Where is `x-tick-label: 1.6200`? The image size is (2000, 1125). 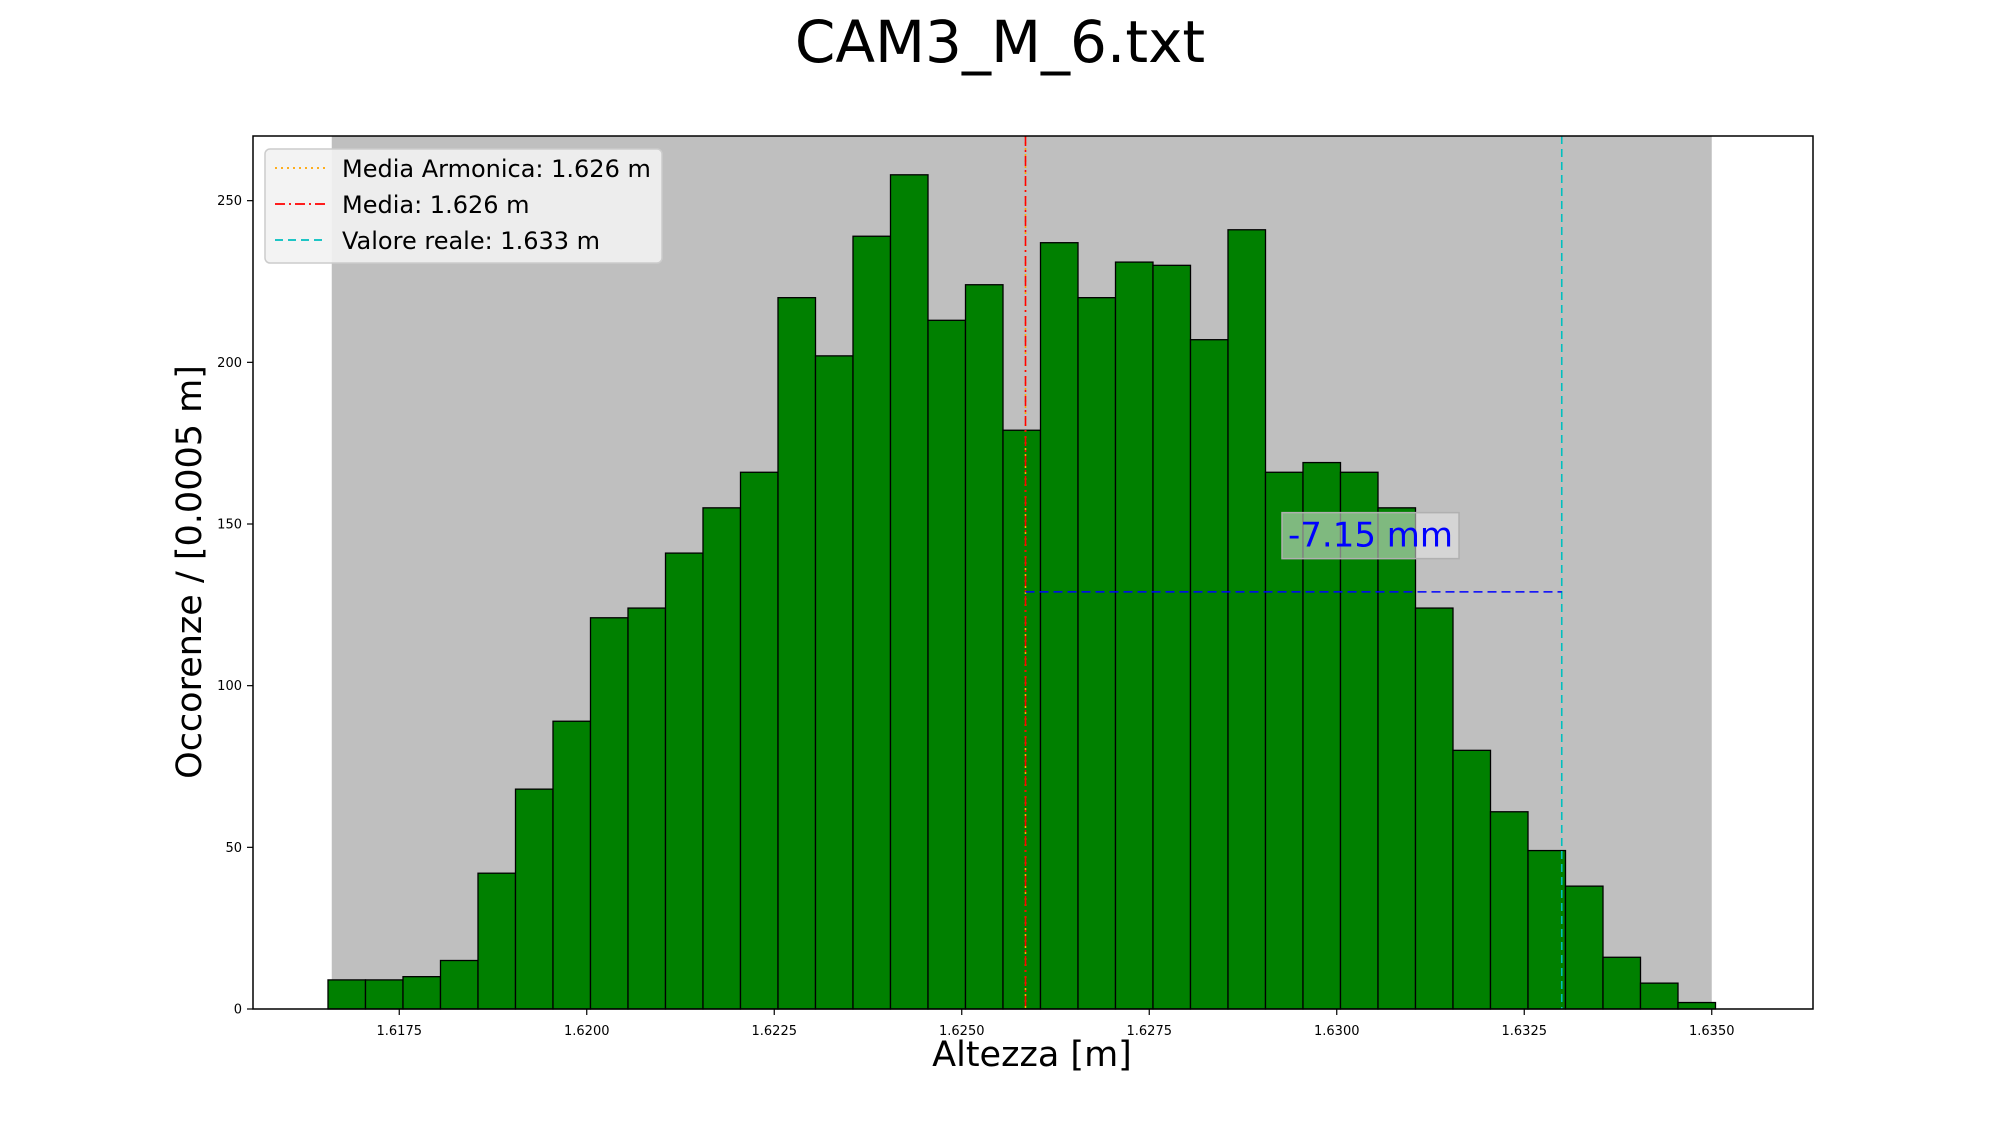 x-tick-label: 1.6200 is located at coordinates (587, 1031).